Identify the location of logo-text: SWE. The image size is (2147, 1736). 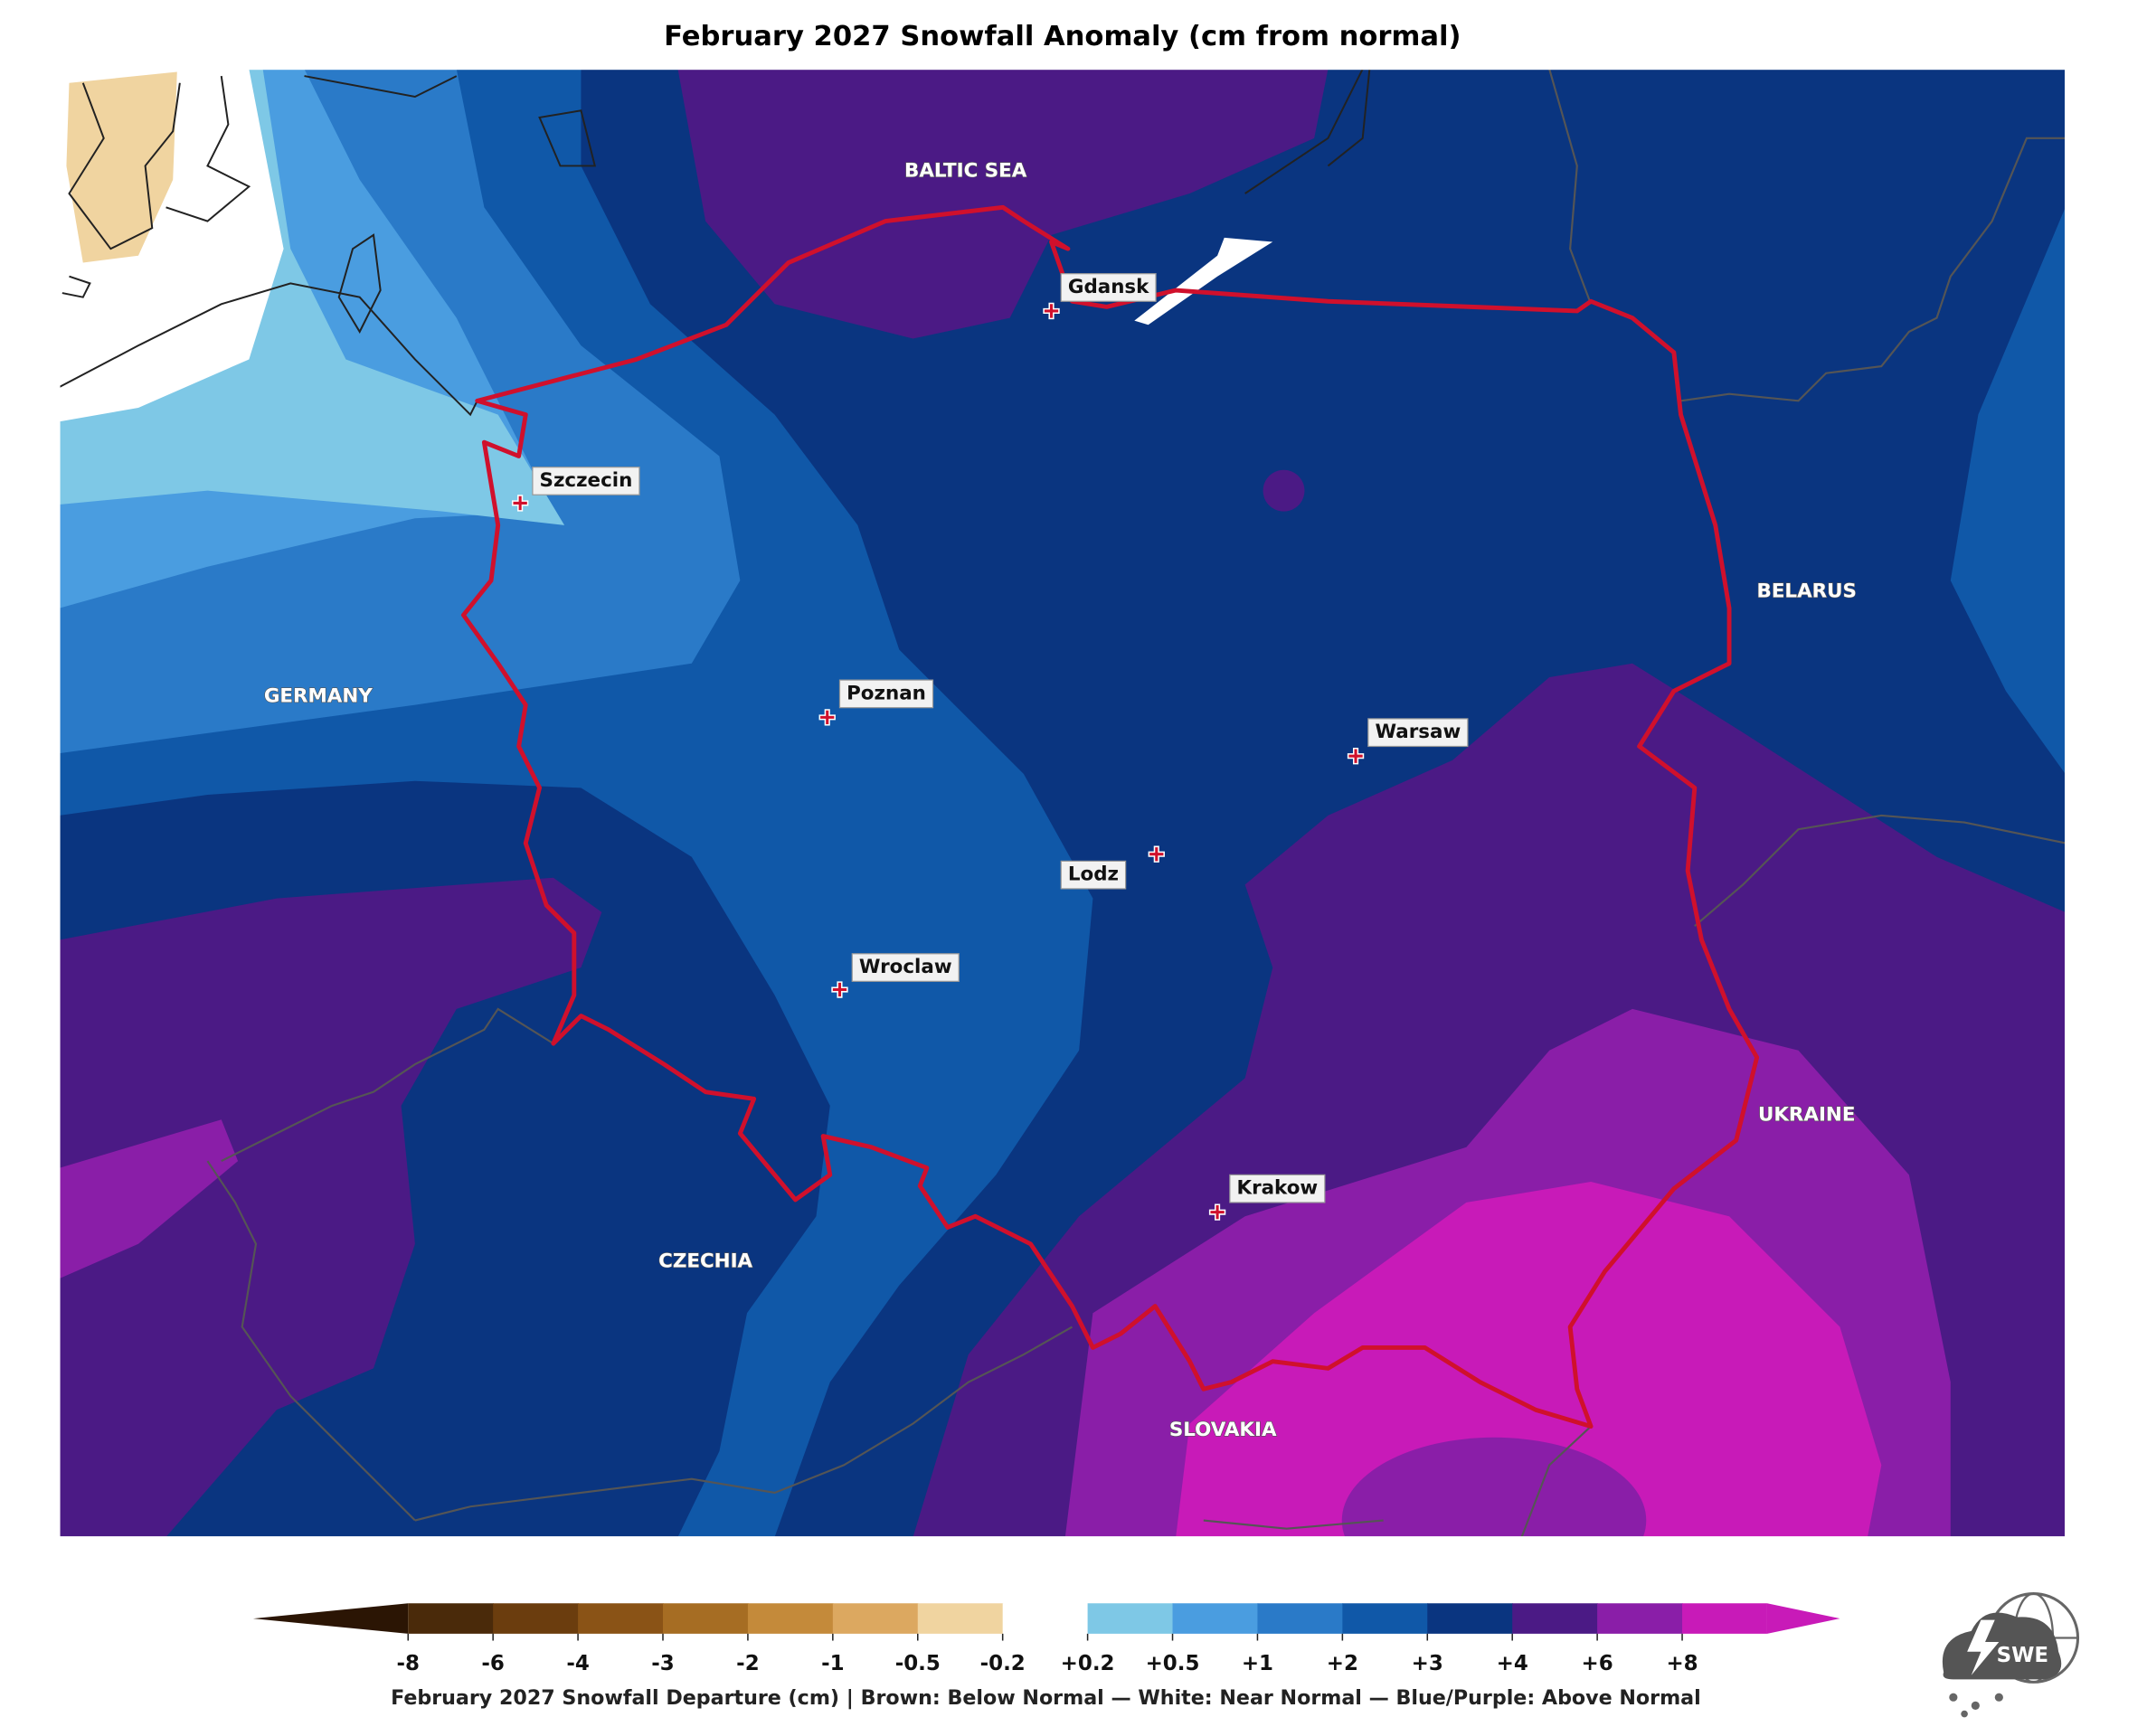
(2022, 1656).